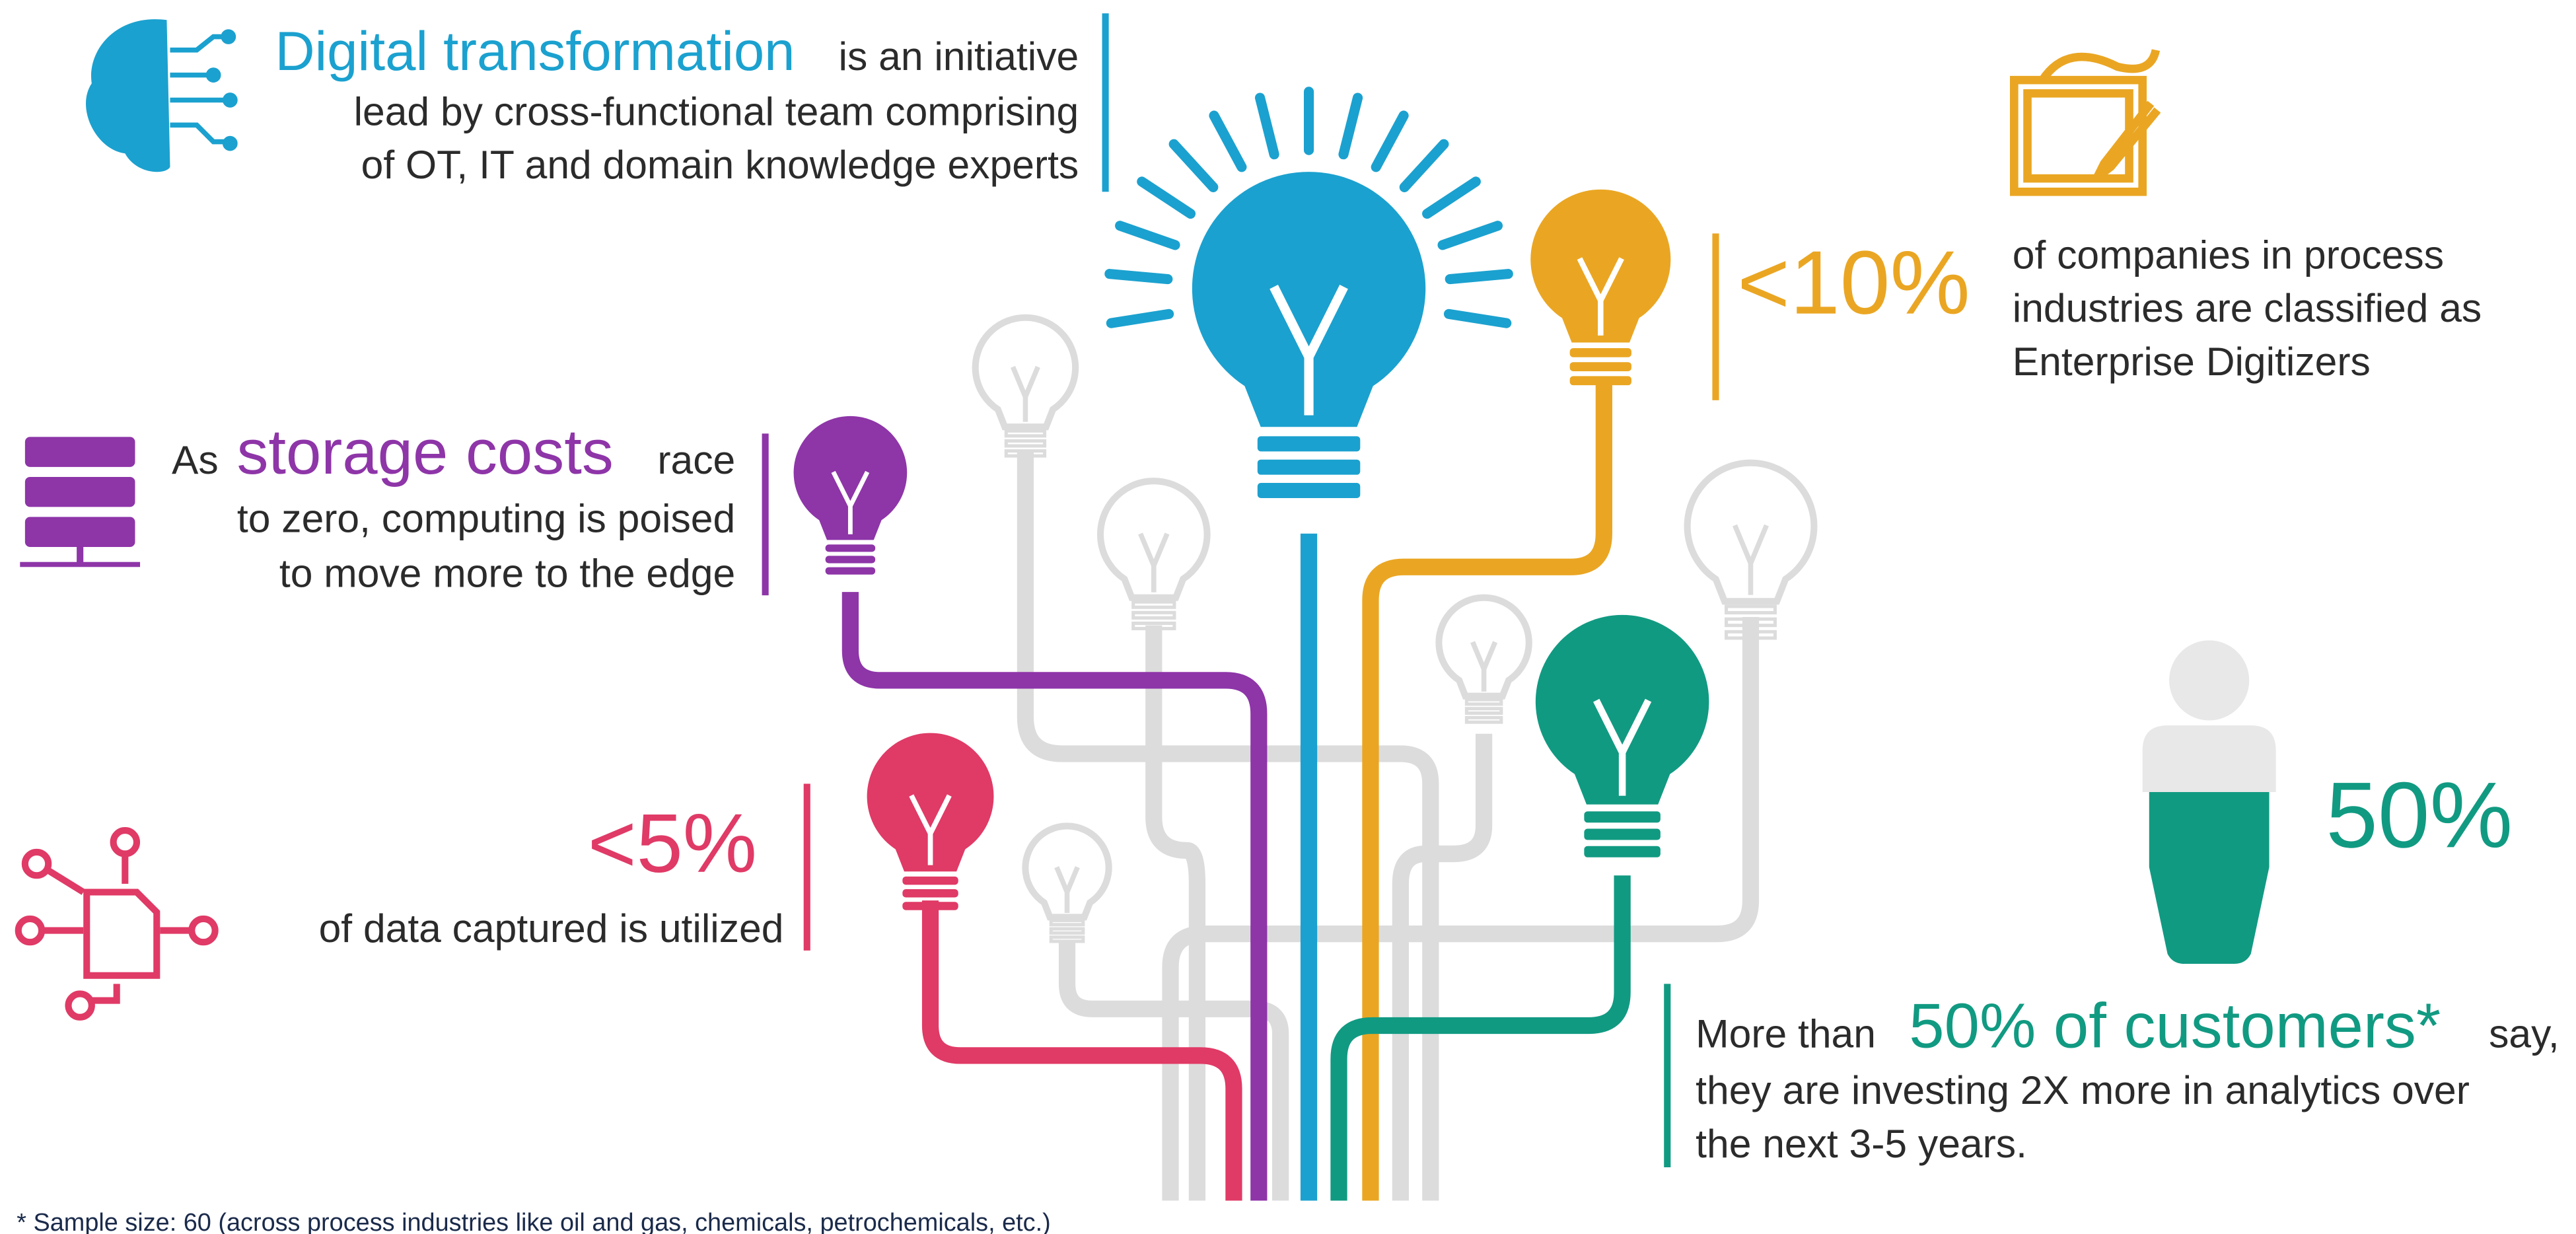  Describe the element at coordinates (2248, 307) in the screenshot. I see `text-line: industries are classified as` at that location.